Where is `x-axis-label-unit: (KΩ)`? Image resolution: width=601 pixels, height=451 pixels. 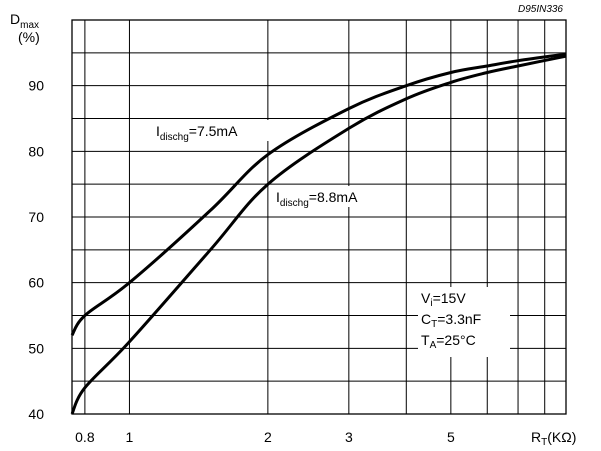
x-axis-label-unit: (KΩ) is located at coordinates (561, 437).